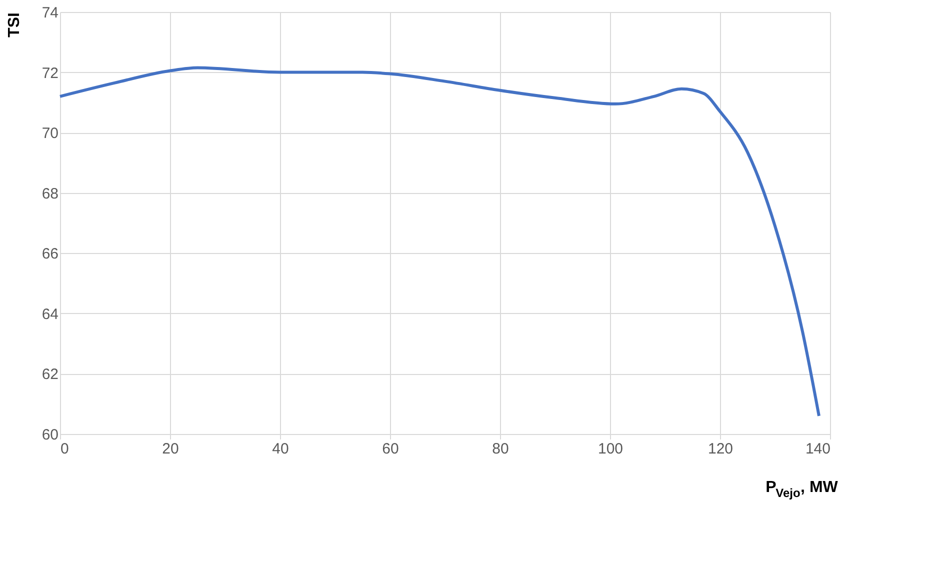 The image size is (945, 573). What do you see at coordinates (390, 449) in the screenshot?
I see `x-tick-label: 60` at bounding box center [390, 449].